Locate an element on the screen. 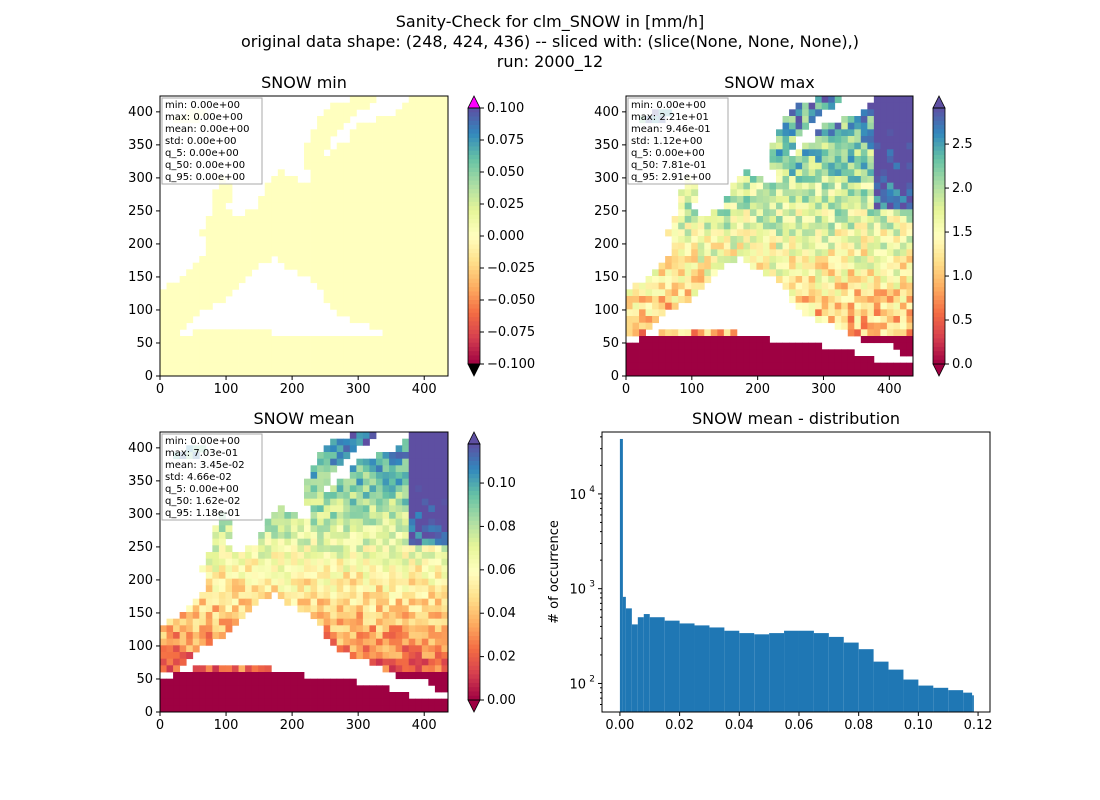 The image size is (1100, 800). histogram-bar is located at coordinates (640, 664).